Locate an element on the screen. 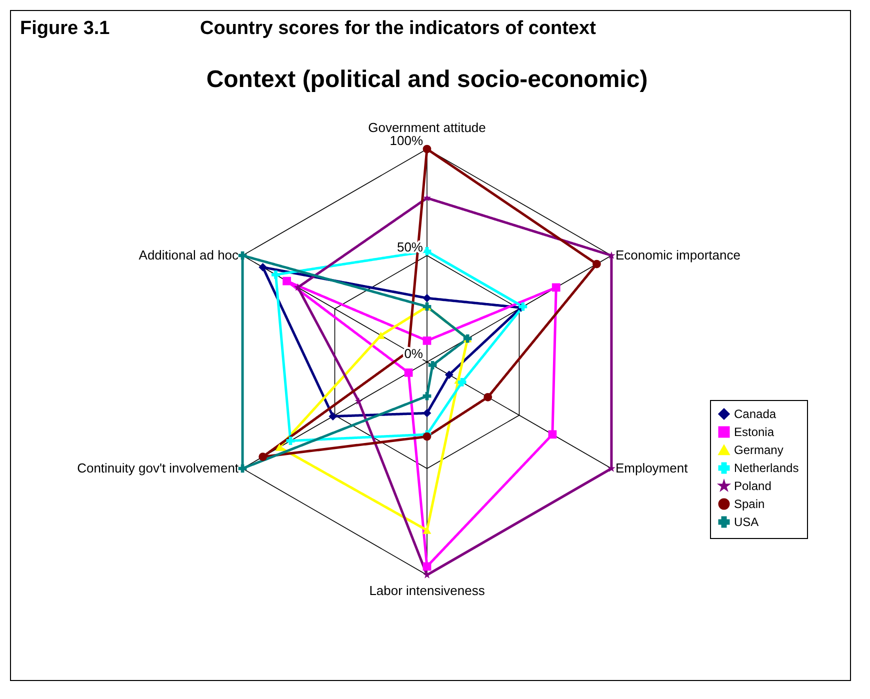 The image size is (870, 699). spoke-label: Additional ad hoc is located at coordinates (189, 255).